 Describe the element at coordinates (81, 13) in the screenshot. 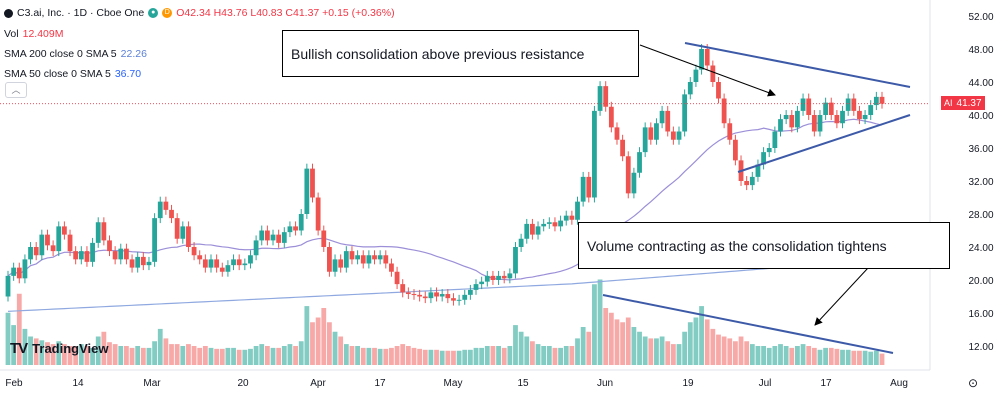

I see `symbol-title: C3.ai, Inc. · 1D · Cboe One` at that location.